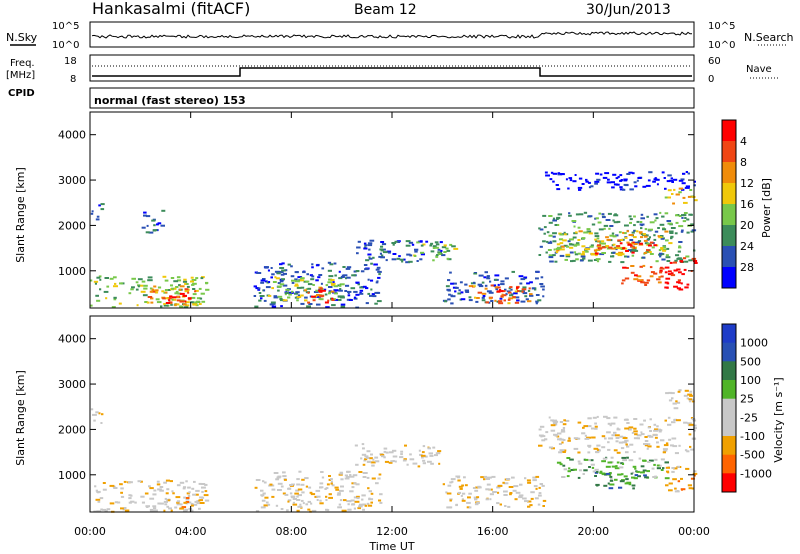 The height and width of the screenshot is (554, 800). Describe the element at coordinates (766, 208) in the screenshot. I see `power-colorbar-label: Power [dB]` at that location.